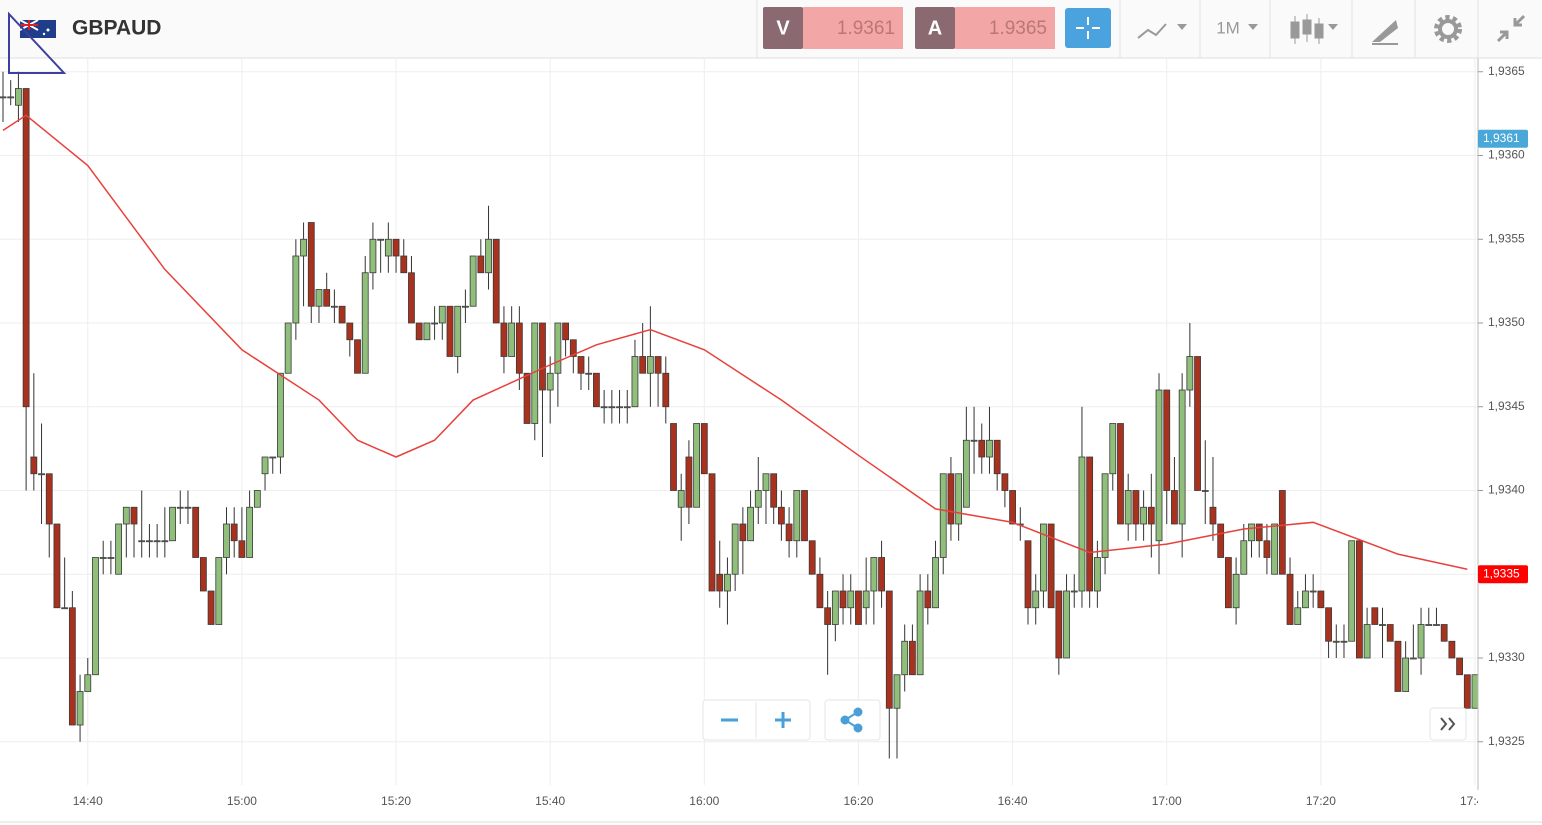 The image size is (1542, 825). What do you see at coordinates (1013, 801) in the screenshot?
I see `x-tick-label: 16:40` at bounding box center [1013, 801].